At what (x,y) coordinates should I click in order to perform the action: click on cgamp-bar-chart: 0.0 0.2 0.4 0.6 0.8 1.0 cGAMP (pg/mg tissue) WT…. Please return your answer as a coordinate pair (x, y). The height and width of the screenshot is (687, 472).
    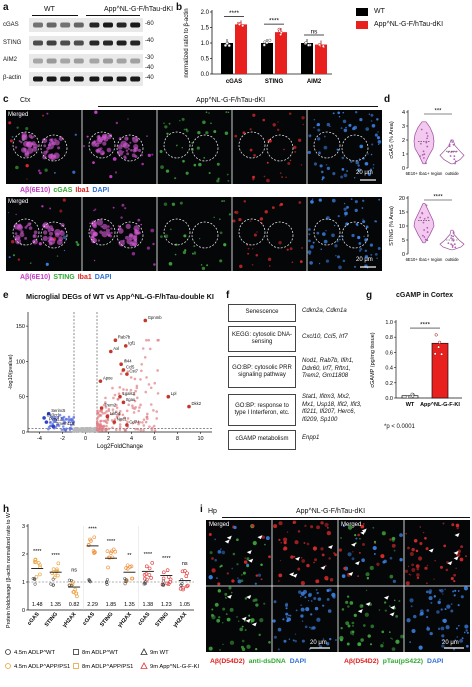
    Looking at the image, I should click on (416, 364).